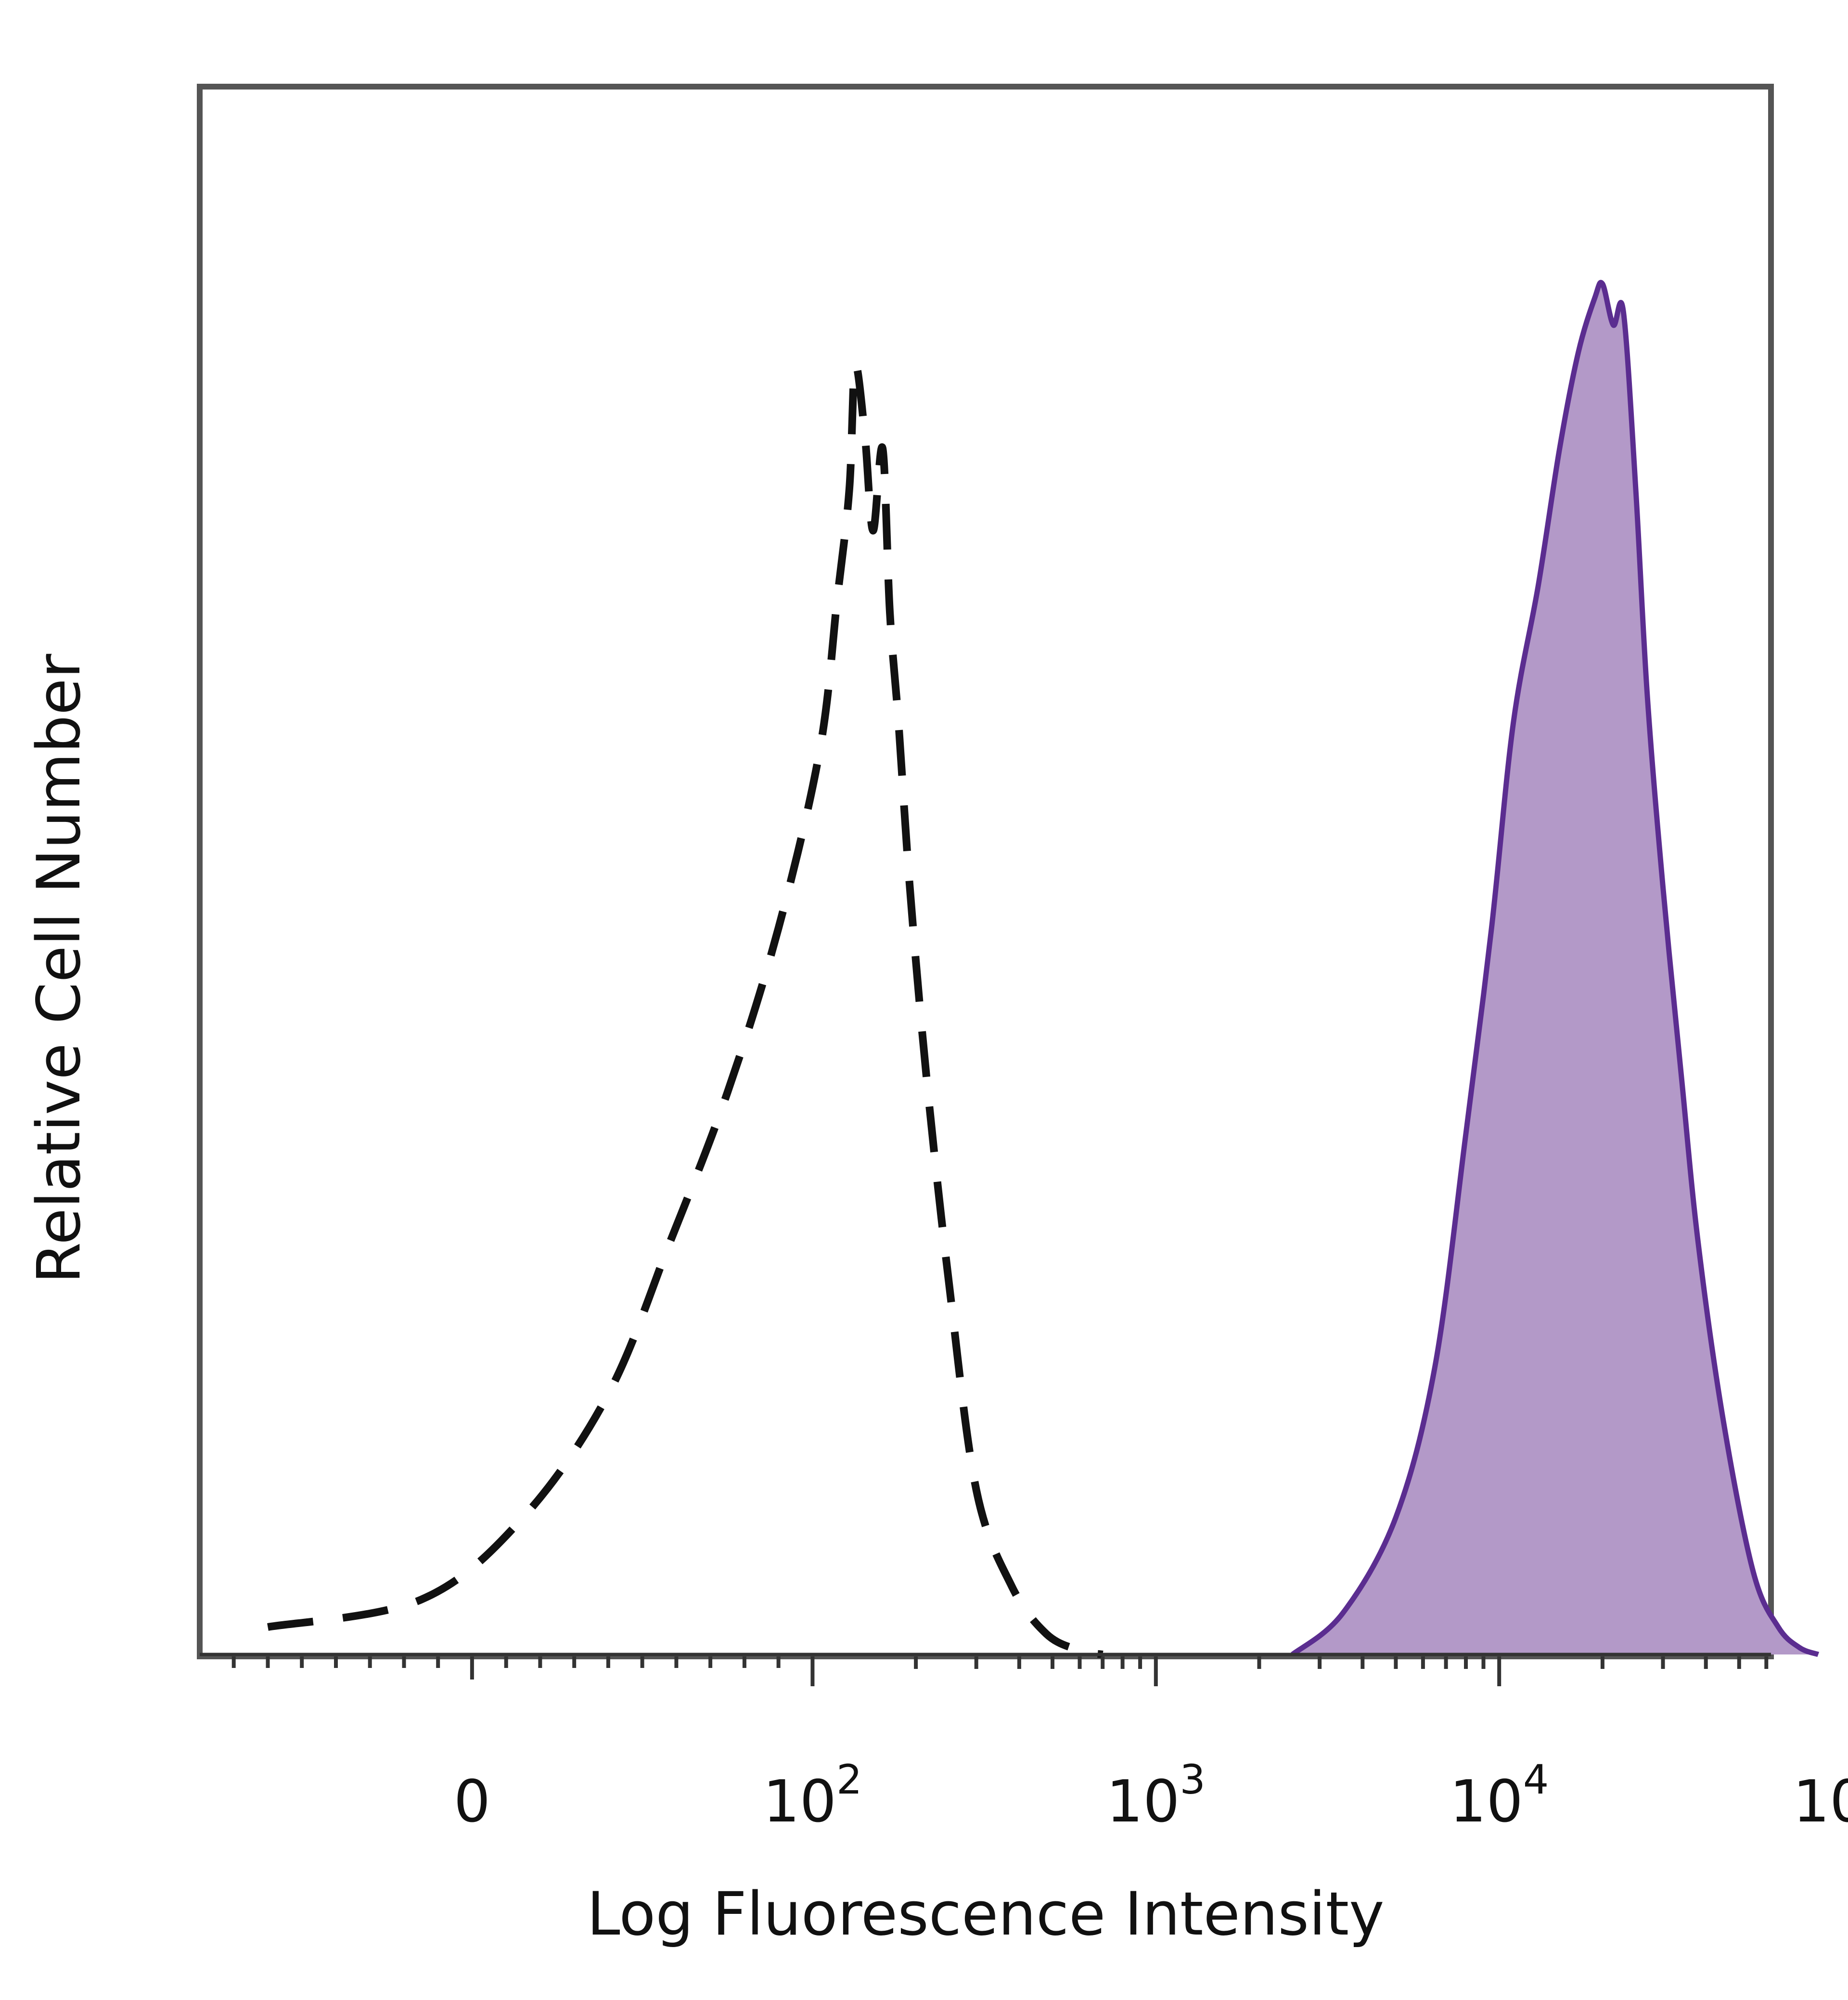 This screenshot has height=2000, width=1848. I want to click on x-tick-label: 10², so click(812, 1795).